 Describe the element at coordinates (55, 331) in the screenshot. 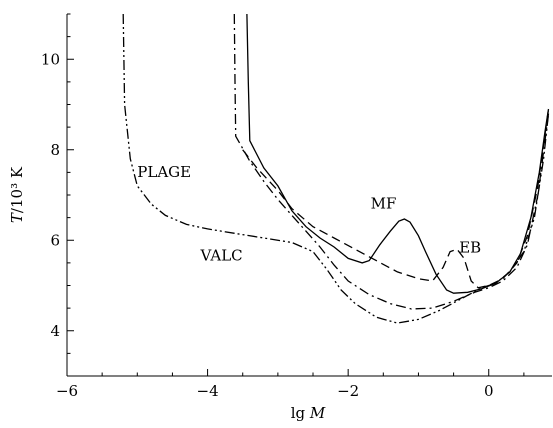

I see `y-tick-label: 4` at that location.